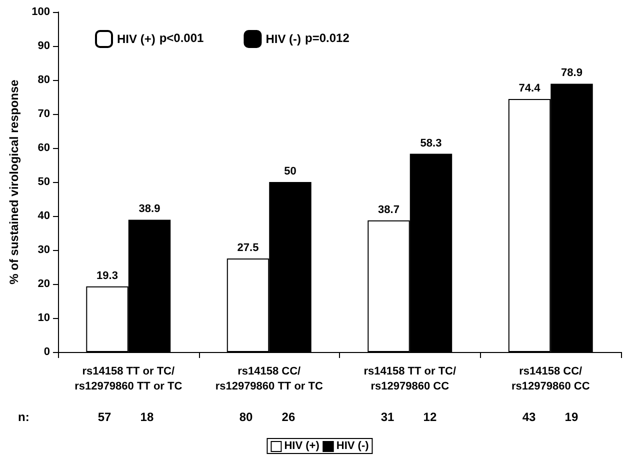  What do you see at coordinates (44, 46) in the screenshot?
I see `y-tick-label: 90` at bounding box center [44, 46].